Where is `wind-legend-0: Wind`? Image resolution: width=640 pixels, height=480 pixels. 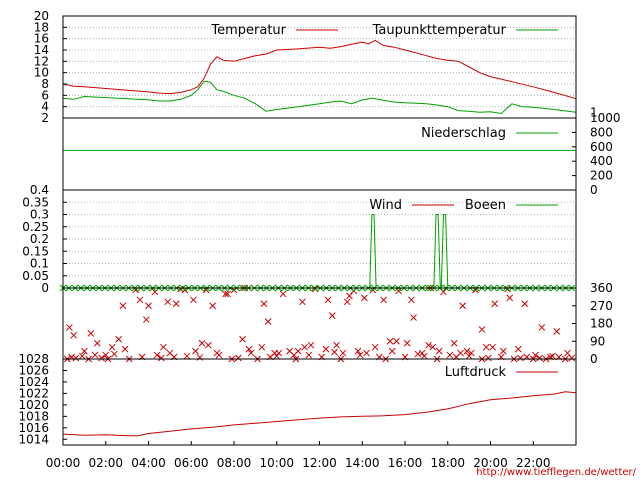
wind-legend-0: Wind is located at coordinates (385, 205).